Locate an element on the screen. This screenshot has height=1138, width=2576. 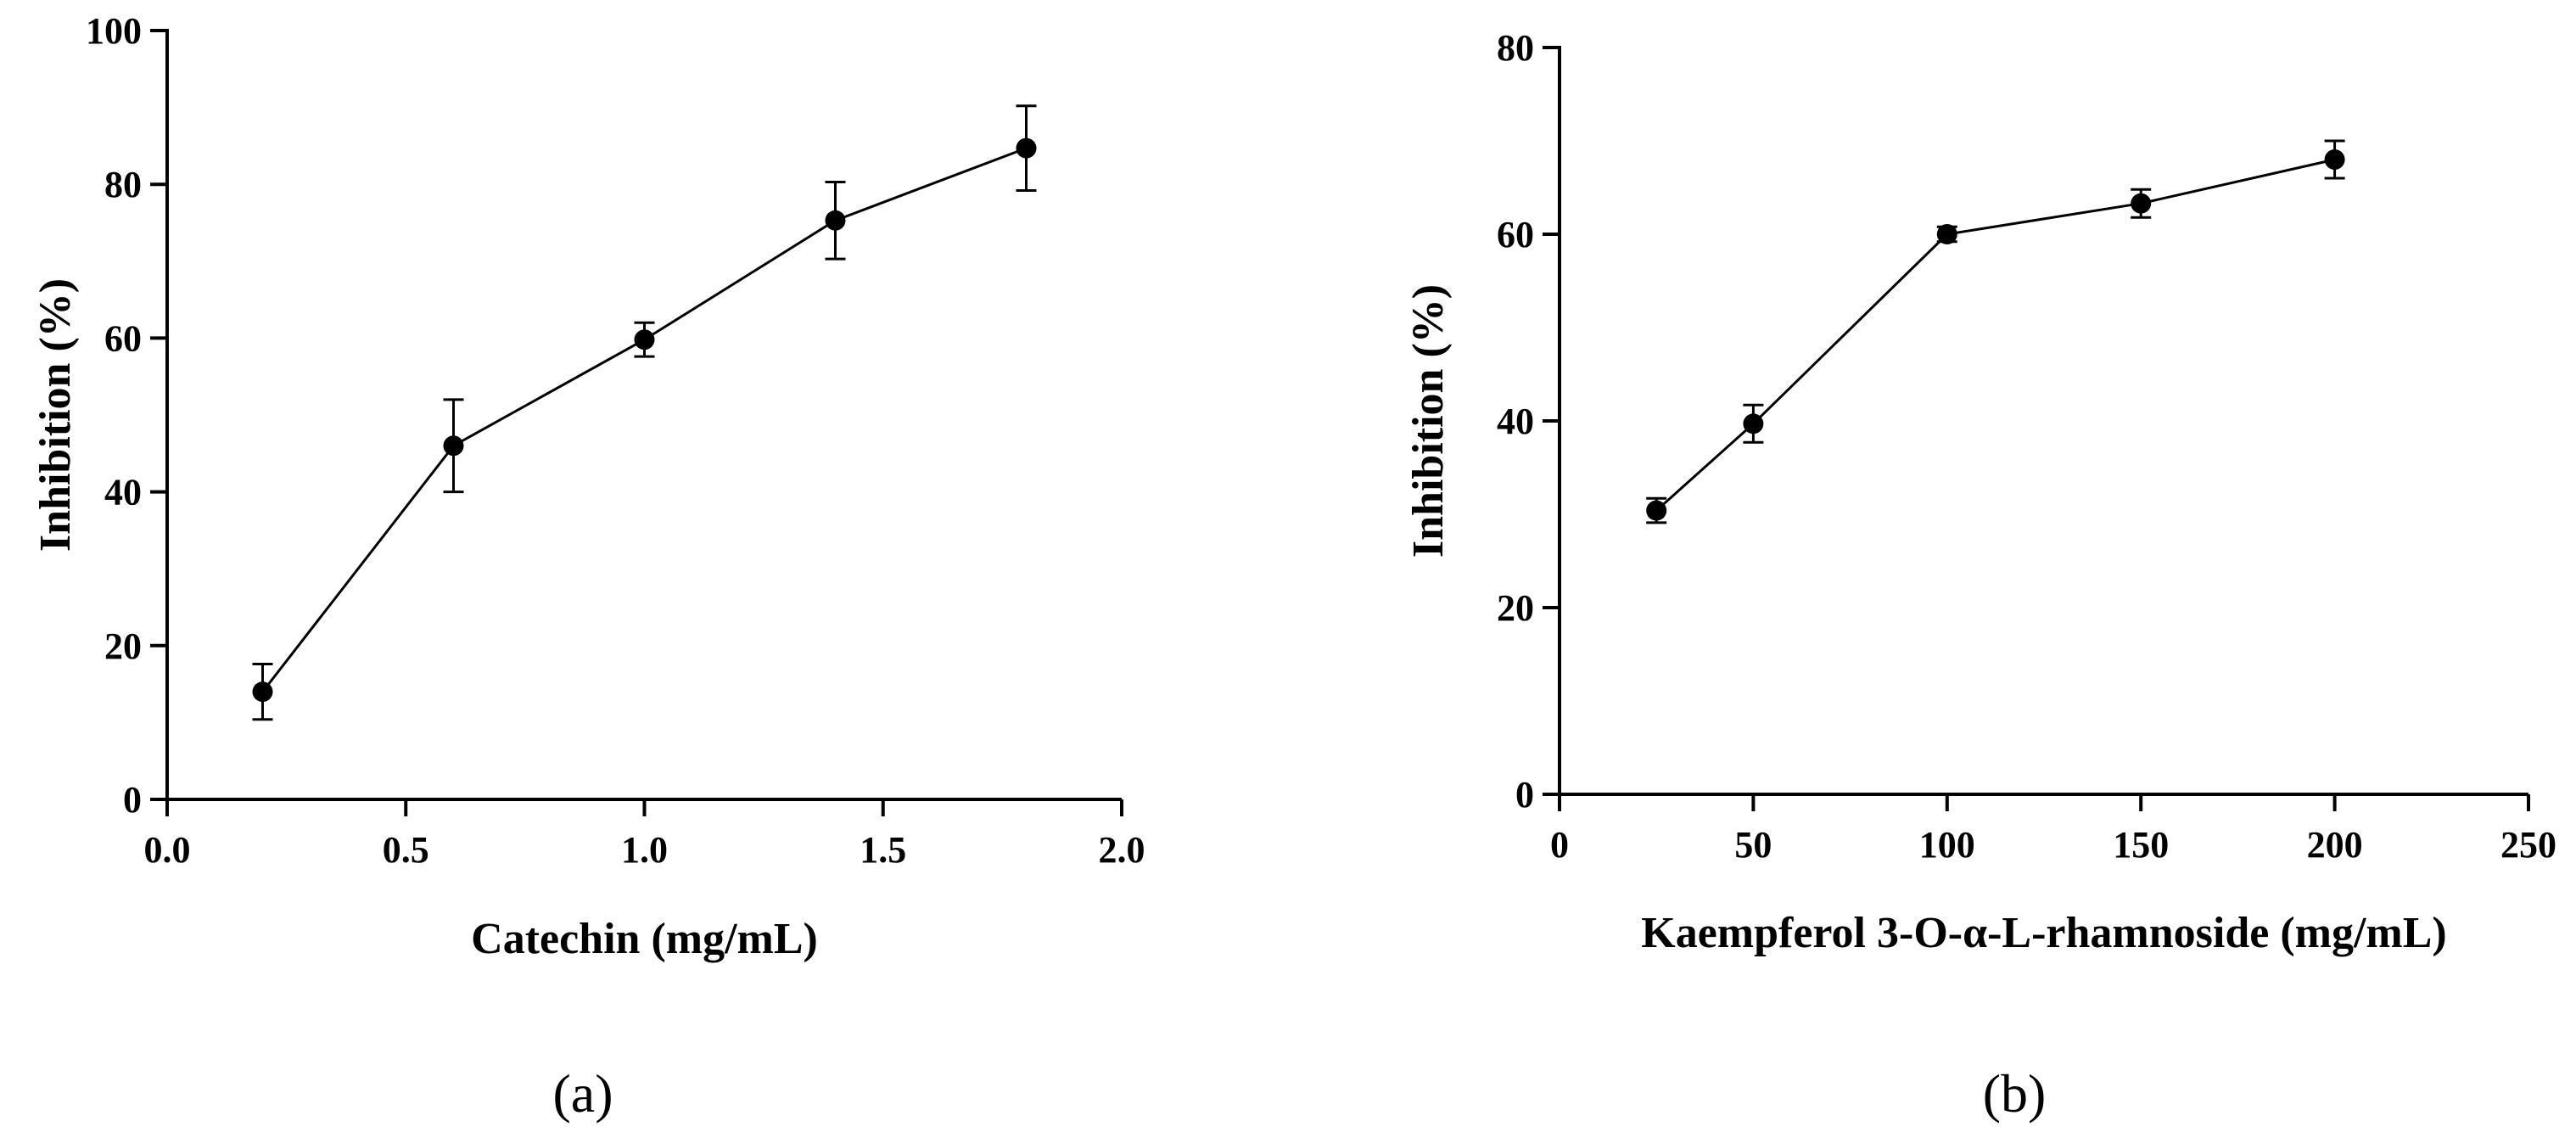
x-tick-label: 0 is located at coordinates (1559, 845).